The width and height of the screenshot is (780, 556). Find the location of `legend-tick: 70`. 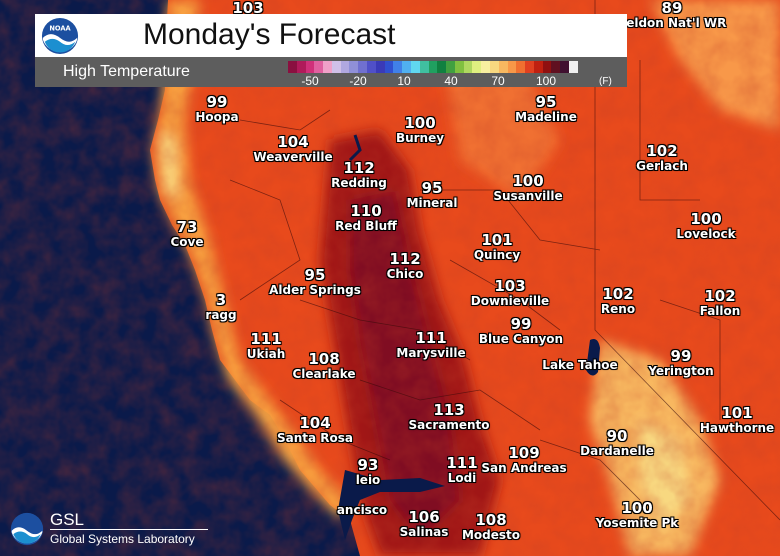

legend-tick: 70 is located at coordinates (498, 81).